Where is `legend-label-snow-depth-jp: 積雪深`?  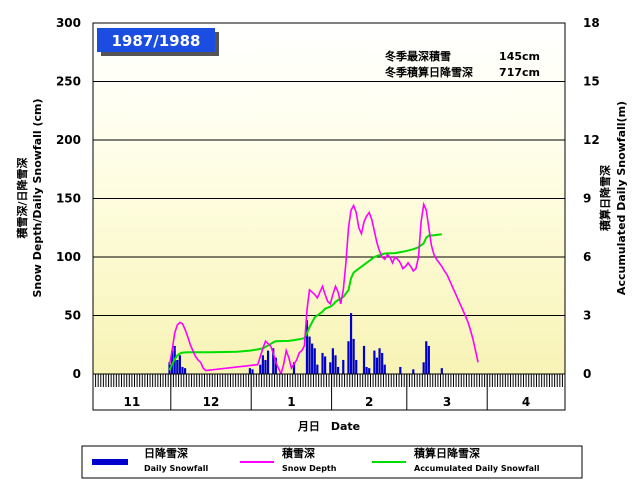
legend-label-snow-depth-jp: 積雪深 is located at coordinates (298, 453).